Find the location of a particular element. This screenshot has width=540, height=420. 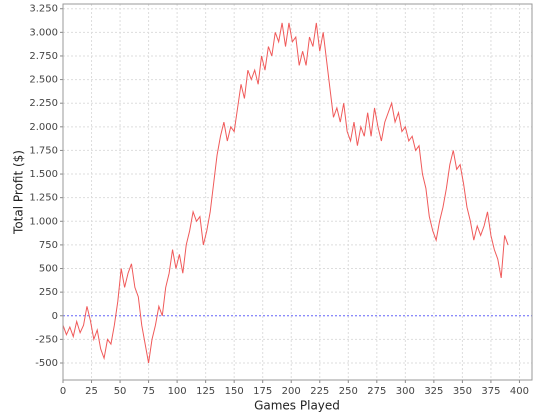

y-tick-label: 1.750 is located at coordinates (43, 150).